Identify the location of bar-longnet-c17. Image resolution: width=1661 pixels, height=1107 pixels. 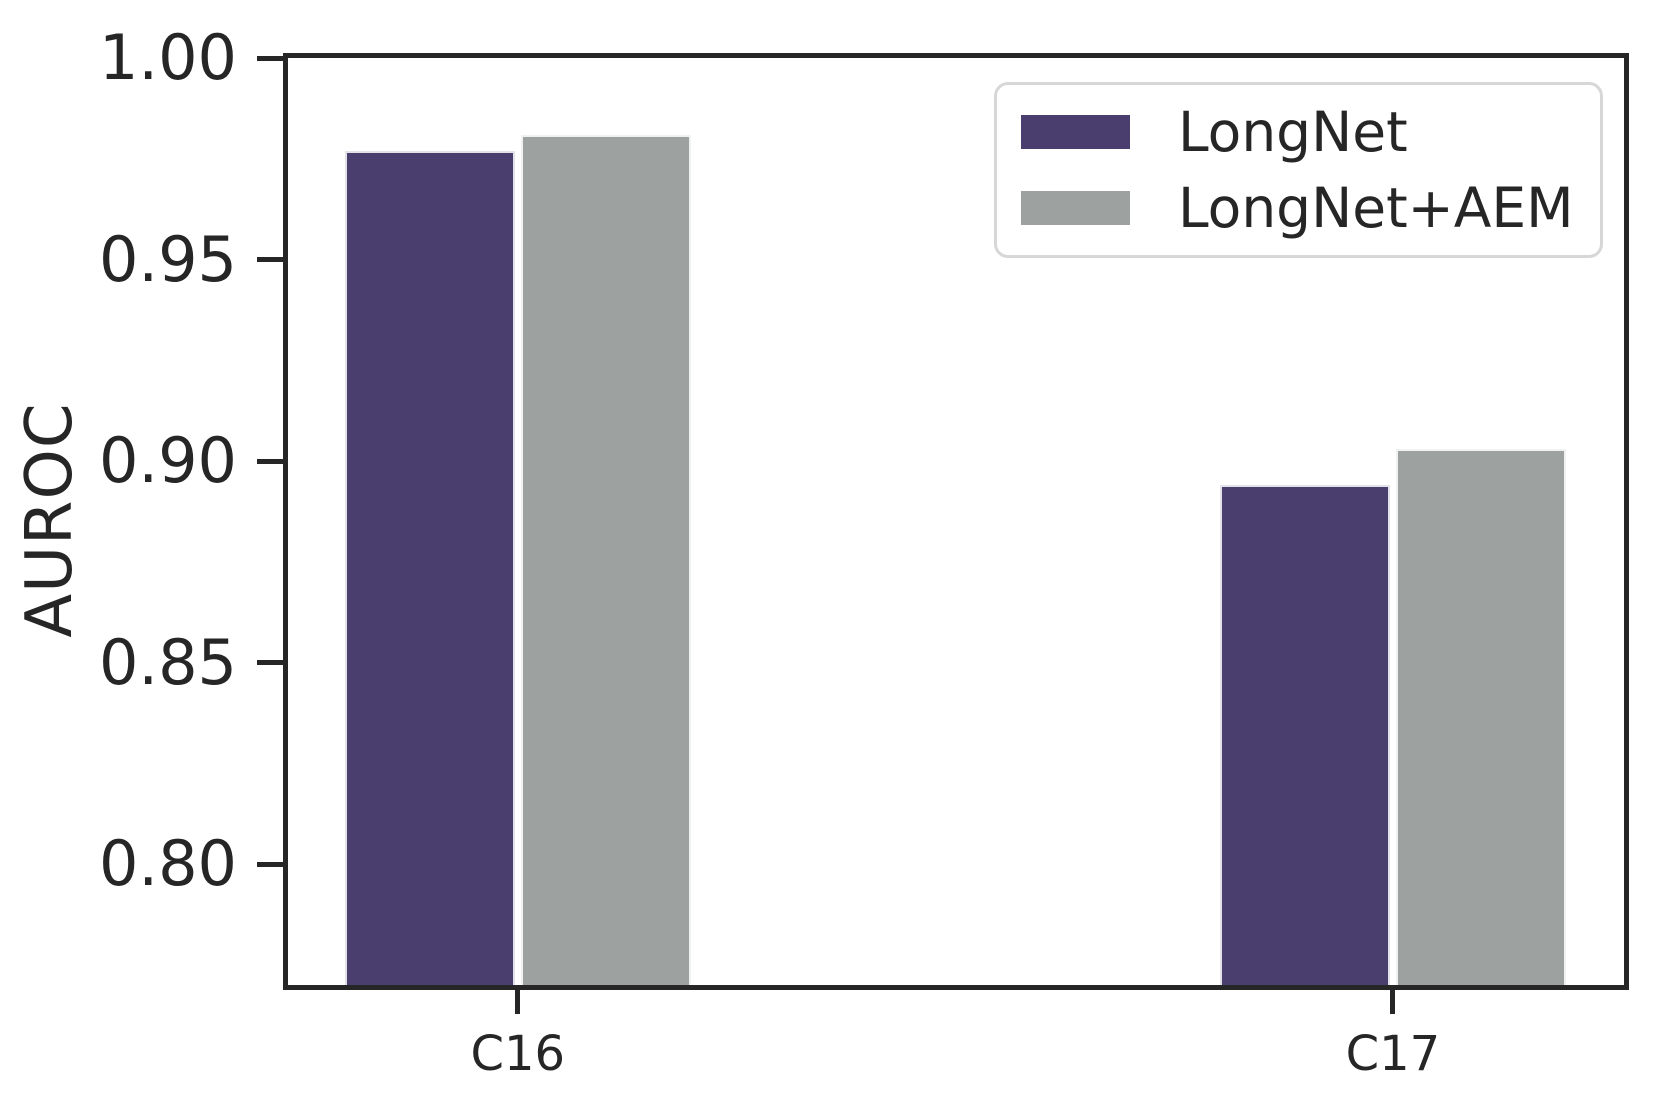
(1304, 735).